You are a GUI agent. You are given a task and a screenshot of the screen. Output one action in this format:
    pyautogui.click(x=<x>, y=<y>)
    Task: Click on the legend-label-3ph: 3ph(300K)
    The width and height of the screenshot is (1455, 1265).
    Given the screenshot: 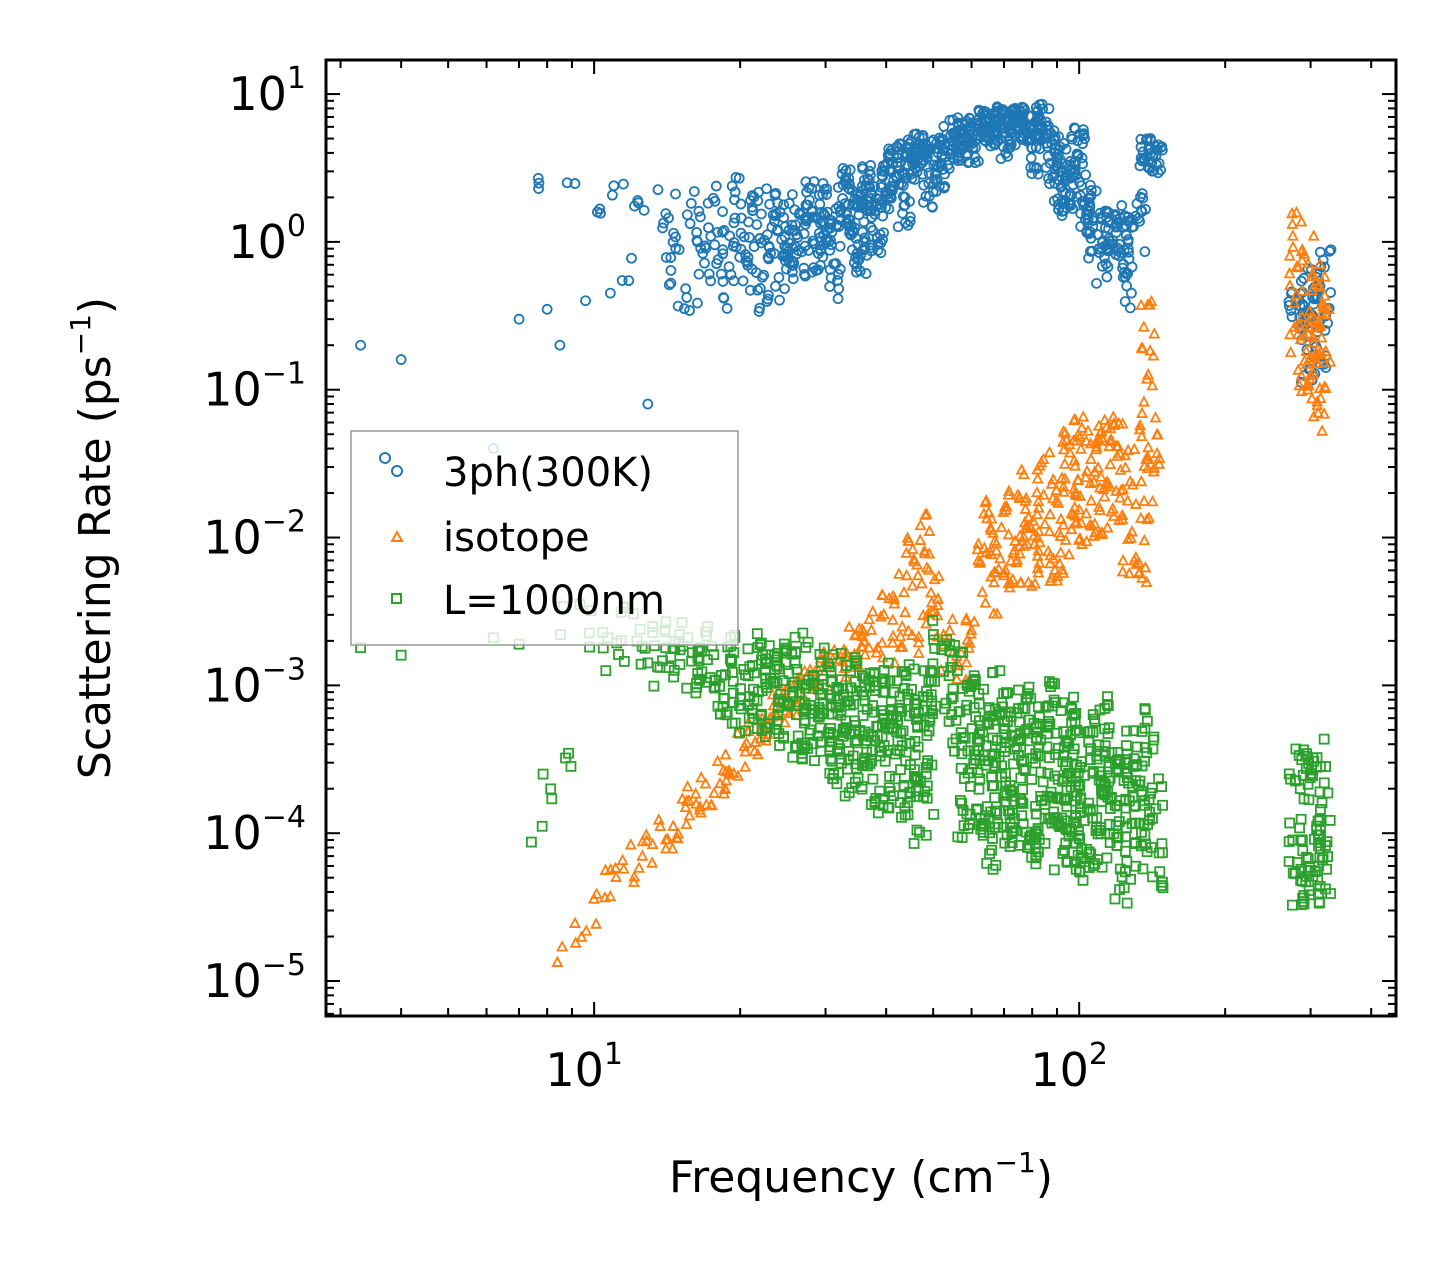 What is the action you would take?
    pyautogui.click(x=548, y=473)
    